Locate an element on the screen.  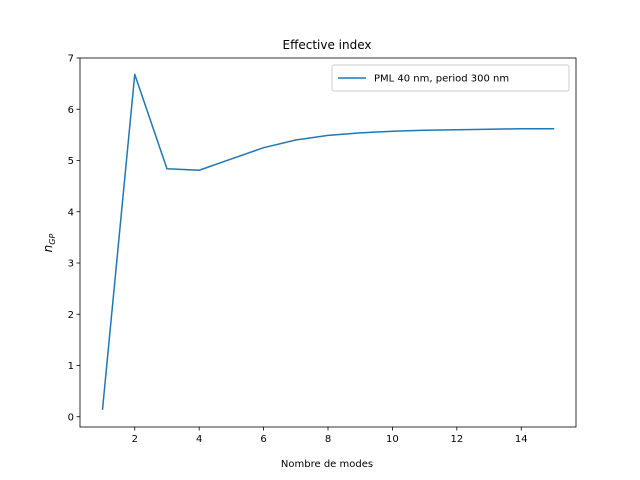
x-tick-label-6: 6 is located at coordinates (263, 439).